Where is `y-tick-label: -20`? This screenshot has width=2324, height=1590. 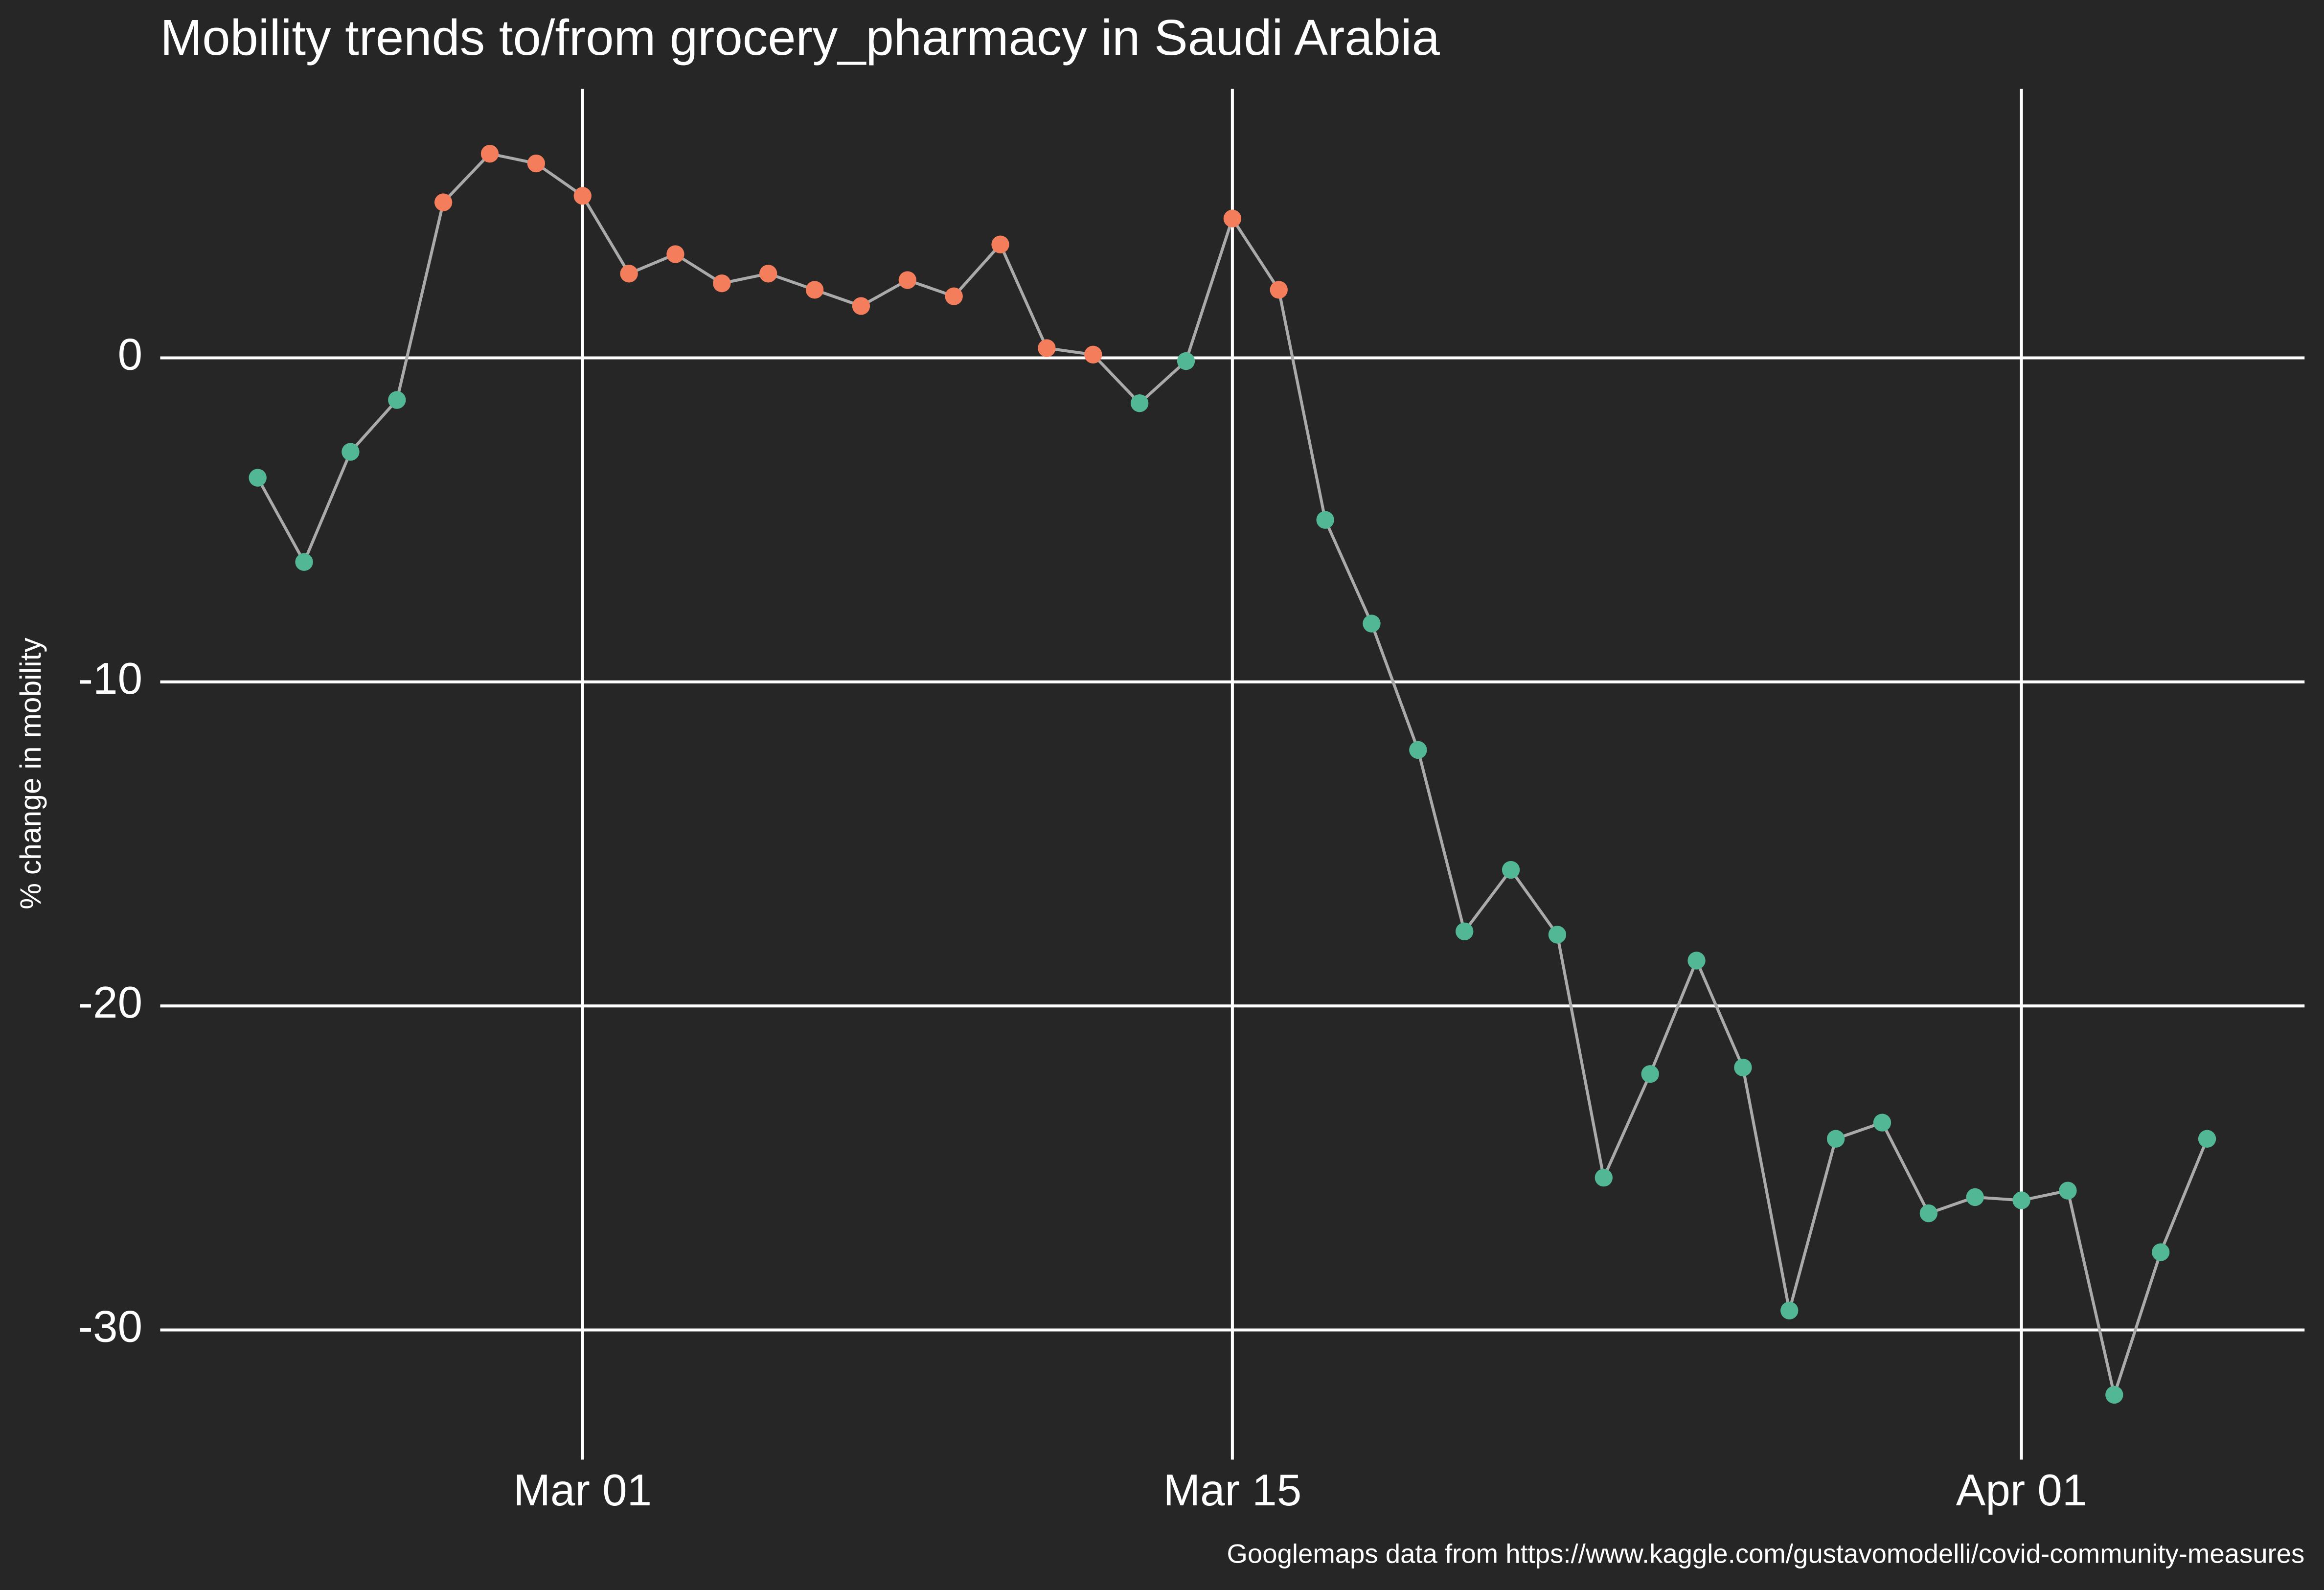
y-tick-label: -20 is located at coordinates (110, 1003).